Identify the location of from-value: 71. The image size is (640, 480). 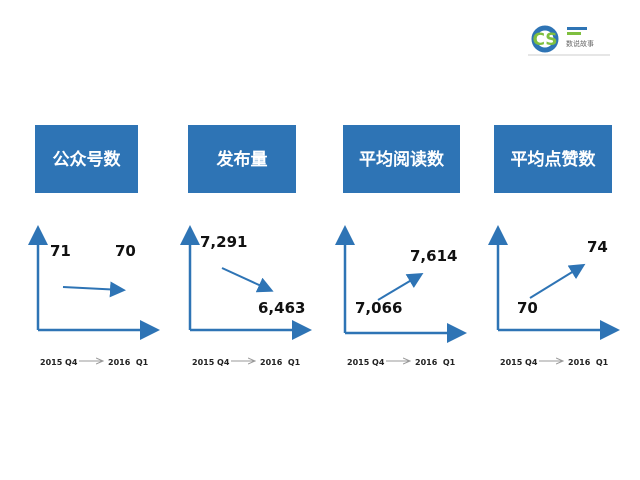
(60, 251).